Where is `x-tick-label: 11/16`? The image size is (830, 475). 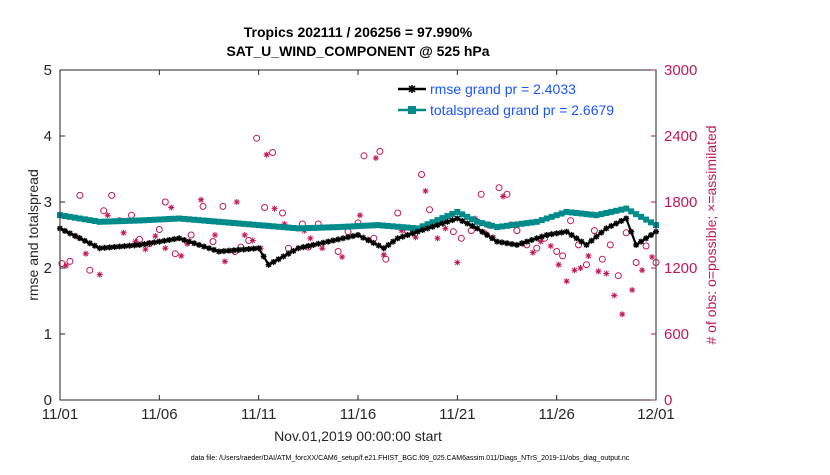
x-tick-label: 11/16 is located at coordinates (358, 414).